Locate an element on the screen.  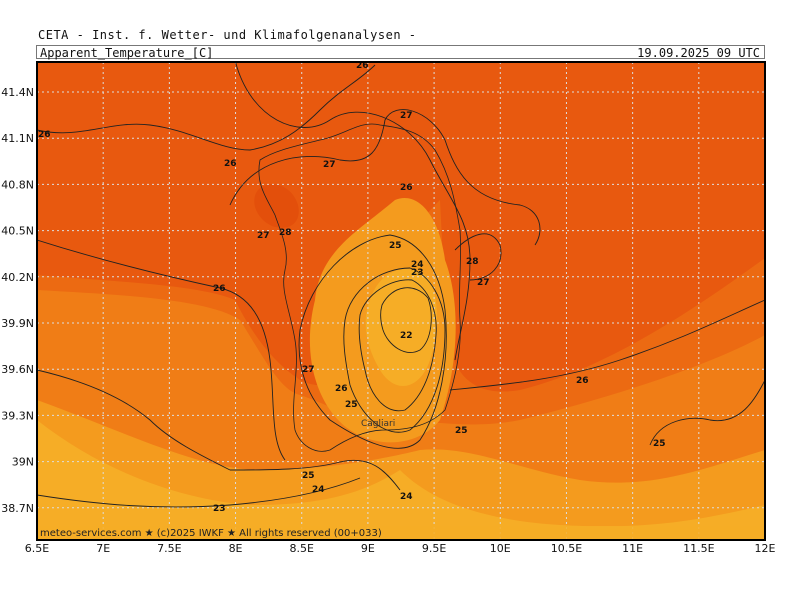
contour-label: 22 is located at coordinates (406, 336).